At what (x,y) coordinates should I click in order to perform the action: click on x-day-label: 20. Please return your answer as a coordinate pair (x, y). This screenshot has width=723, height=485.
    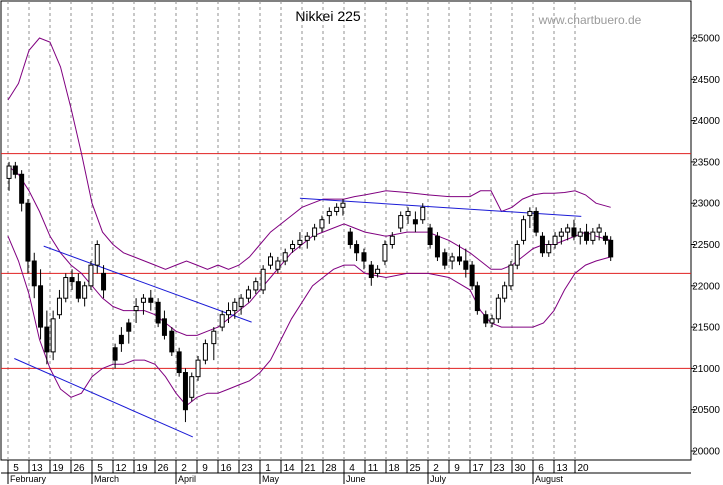
    Looking at the image, I should click on (583, 468).